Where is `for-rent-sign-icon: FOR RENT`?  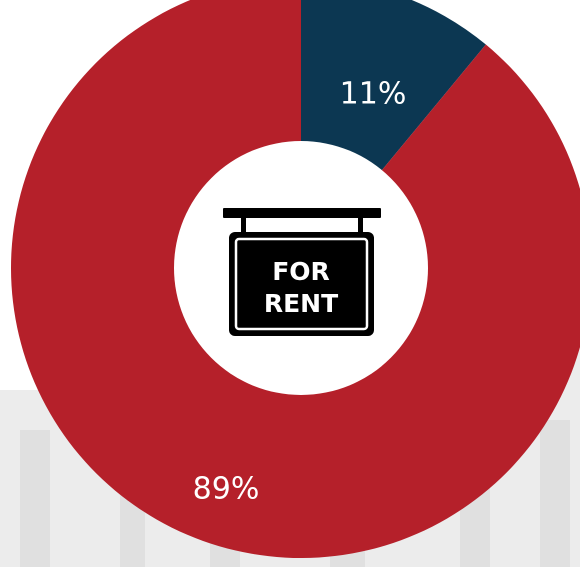 for-rent-sign-icon: FOR RENT is located at coordinates (302, 272).